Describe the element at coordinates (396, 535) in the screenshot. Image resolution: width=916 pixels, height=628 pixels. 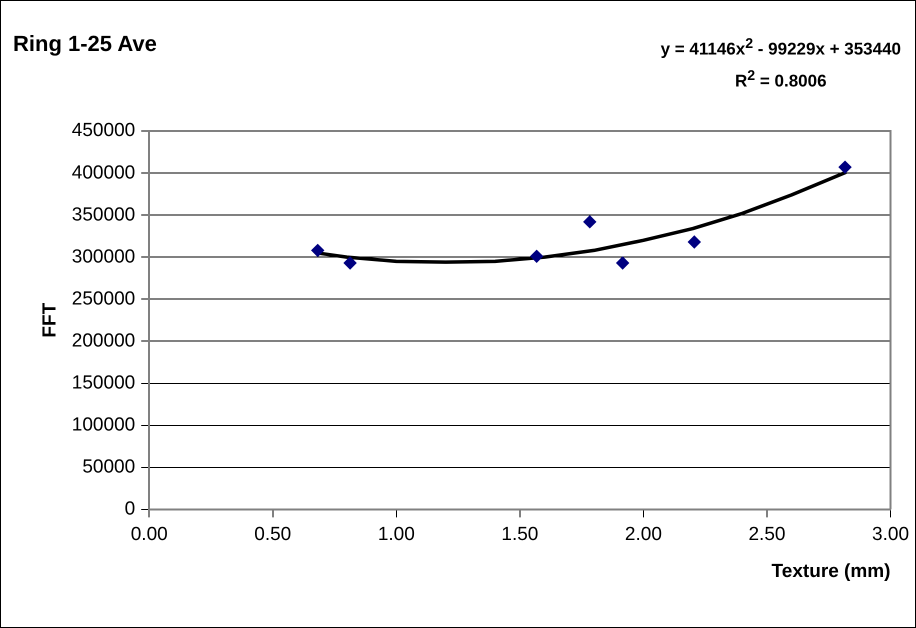
I see `x-tick-label: 1.00` at that location.